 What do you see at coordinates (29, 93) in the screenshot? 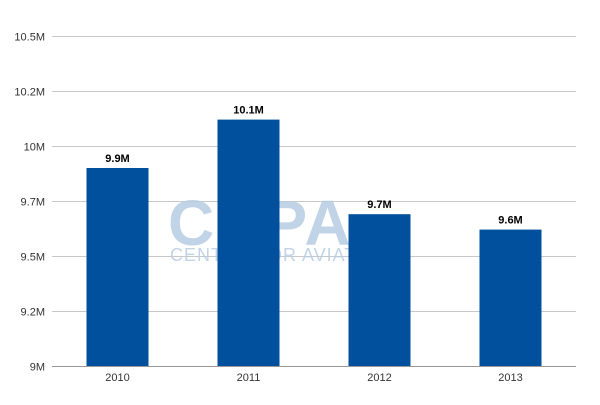
I see `y-tick-label: 10.2M` at bounding box center [29, 93].